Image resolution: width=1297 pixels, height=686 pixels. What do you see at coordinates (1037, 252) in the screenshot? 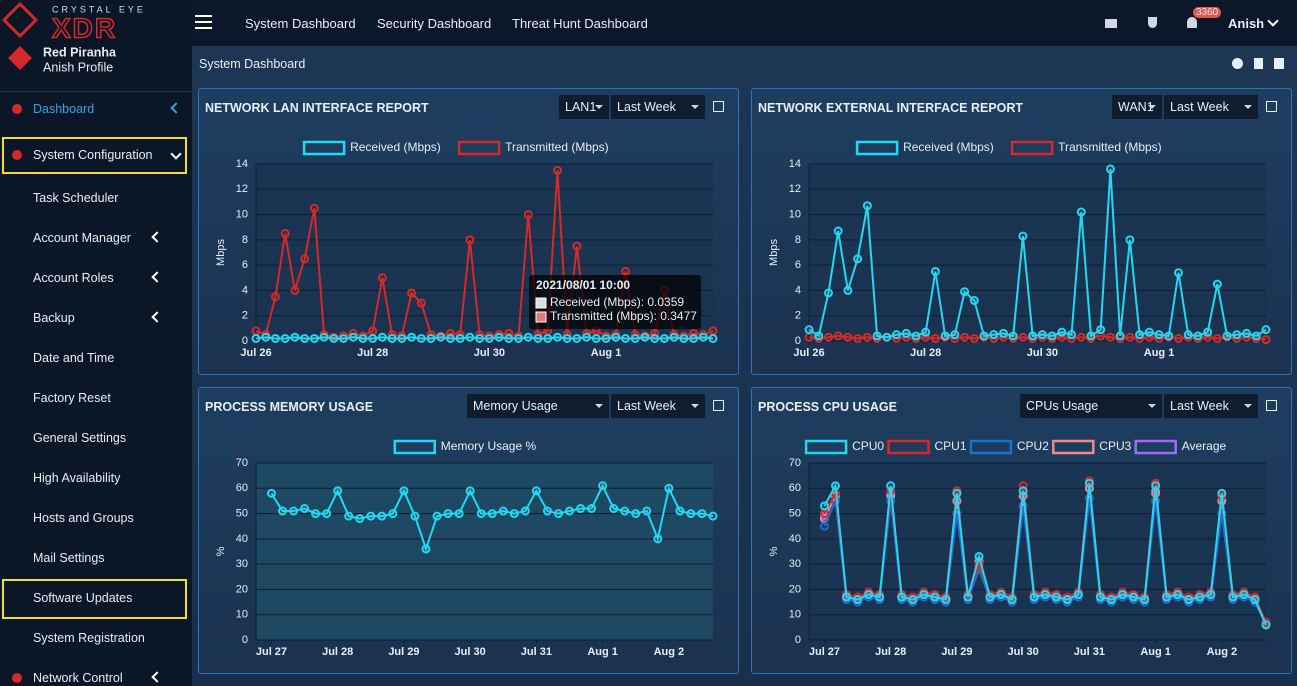
I see `plot-area` at bounding box center [1037, 252].